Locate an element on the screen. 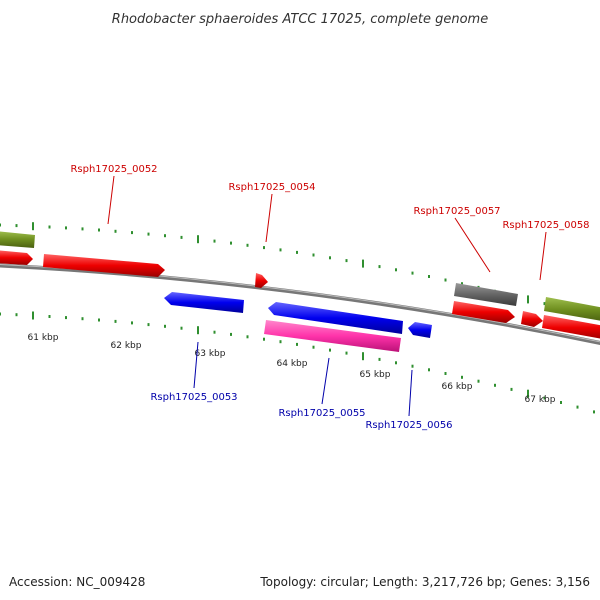 The height and width of the screenshot is (600, 600). tick-label-62: 62 kbp is located at coordinates (126, 346).